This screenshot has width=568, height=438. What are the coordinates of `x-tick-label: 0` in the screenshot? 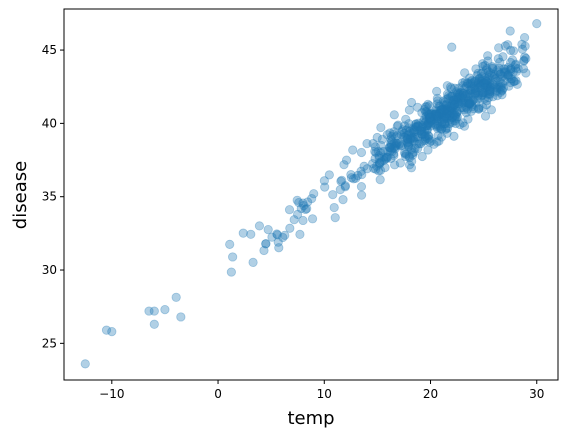 It's located at (218, 394).